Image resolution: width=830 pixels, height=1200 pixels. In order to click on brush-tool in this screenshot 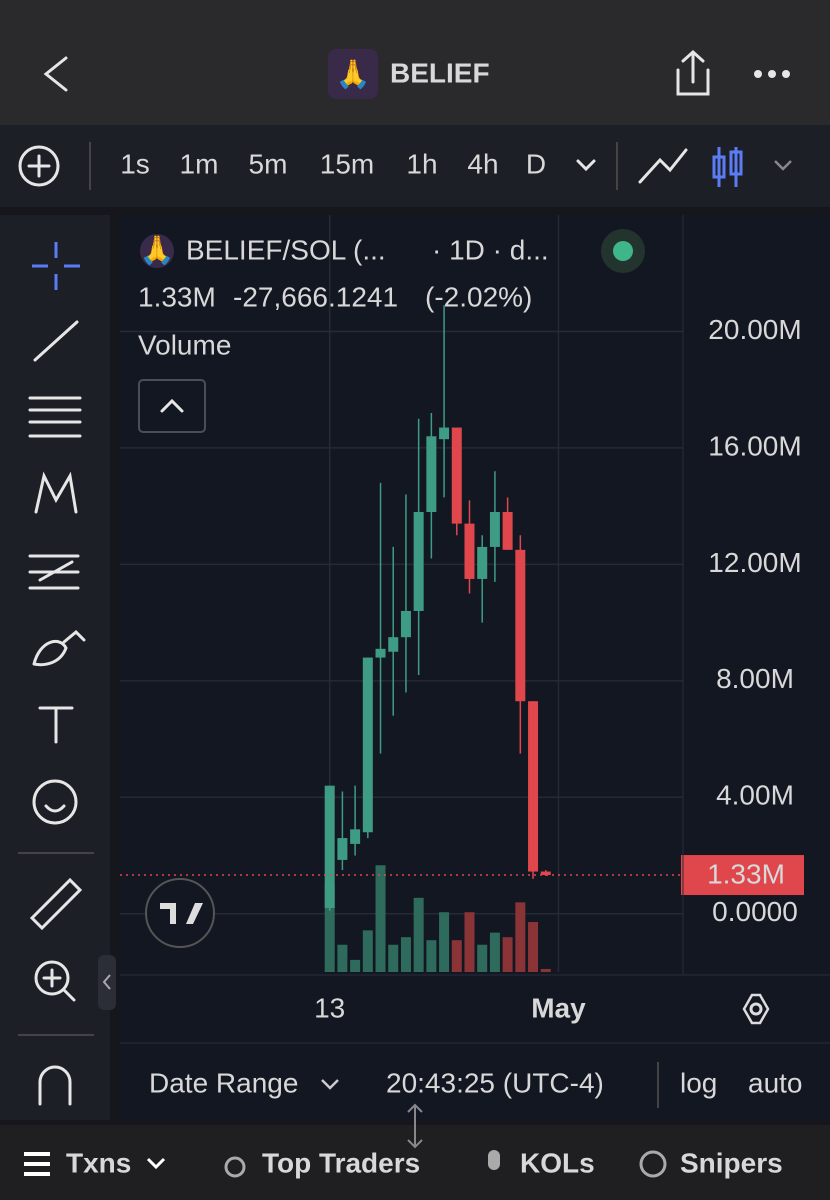, I will do `click(59, 648)`.